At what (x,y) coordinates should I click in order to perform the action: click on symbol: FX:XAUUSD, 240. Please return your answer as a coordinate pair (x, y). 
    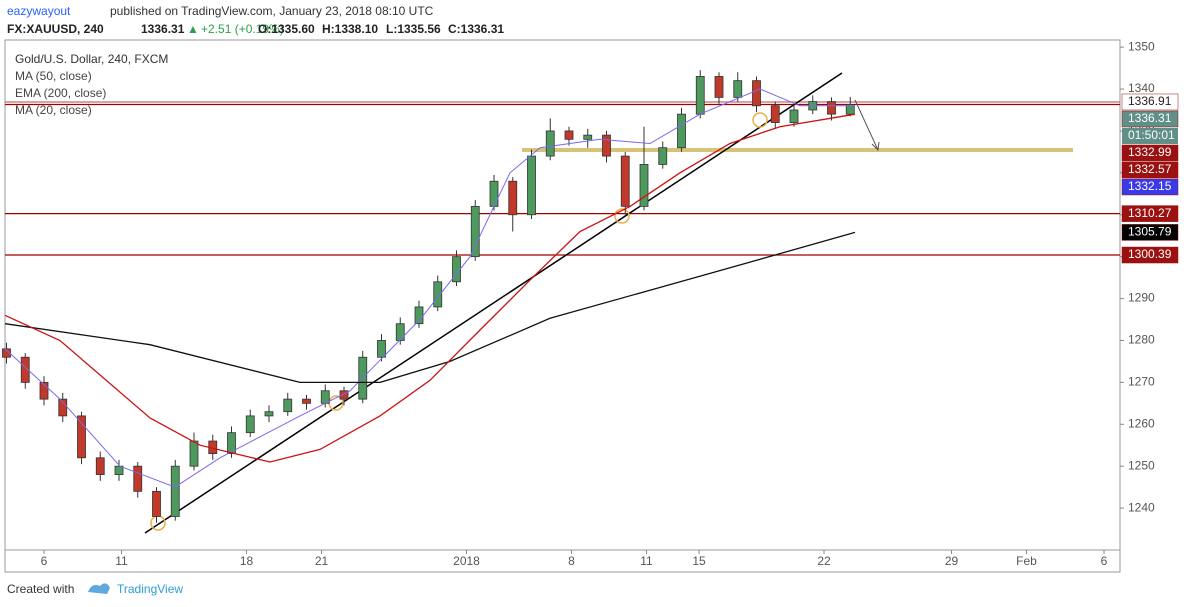
    Looking at the image, I should click on (55, 29).